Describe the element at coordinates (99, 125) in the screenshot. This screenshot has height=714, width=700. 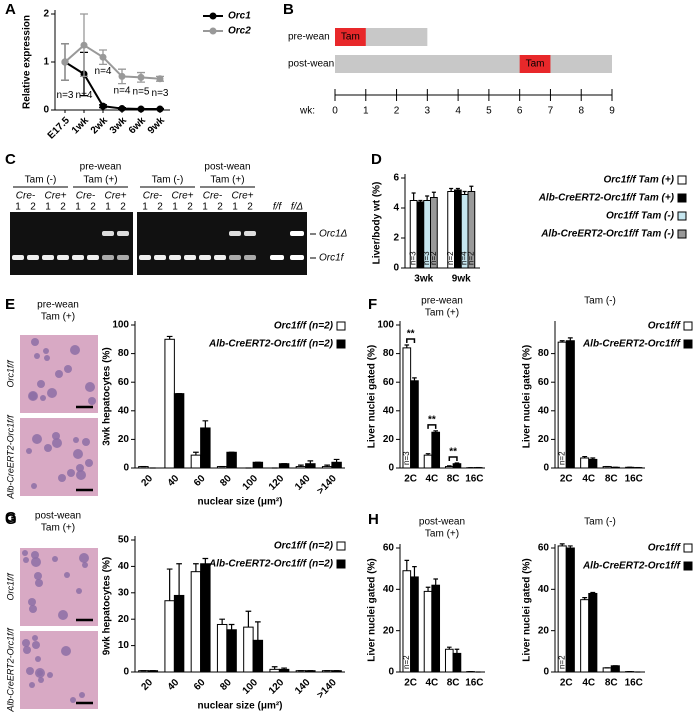
I see `x-tick-label: 2wk` at that location.